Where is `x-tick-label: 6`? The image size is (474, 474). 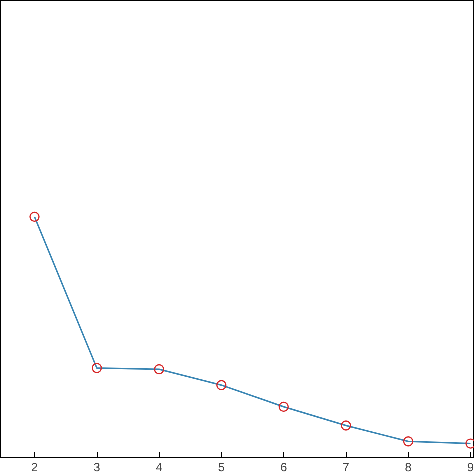 x-tick-label: 6 is located at coordinates (284, 467).